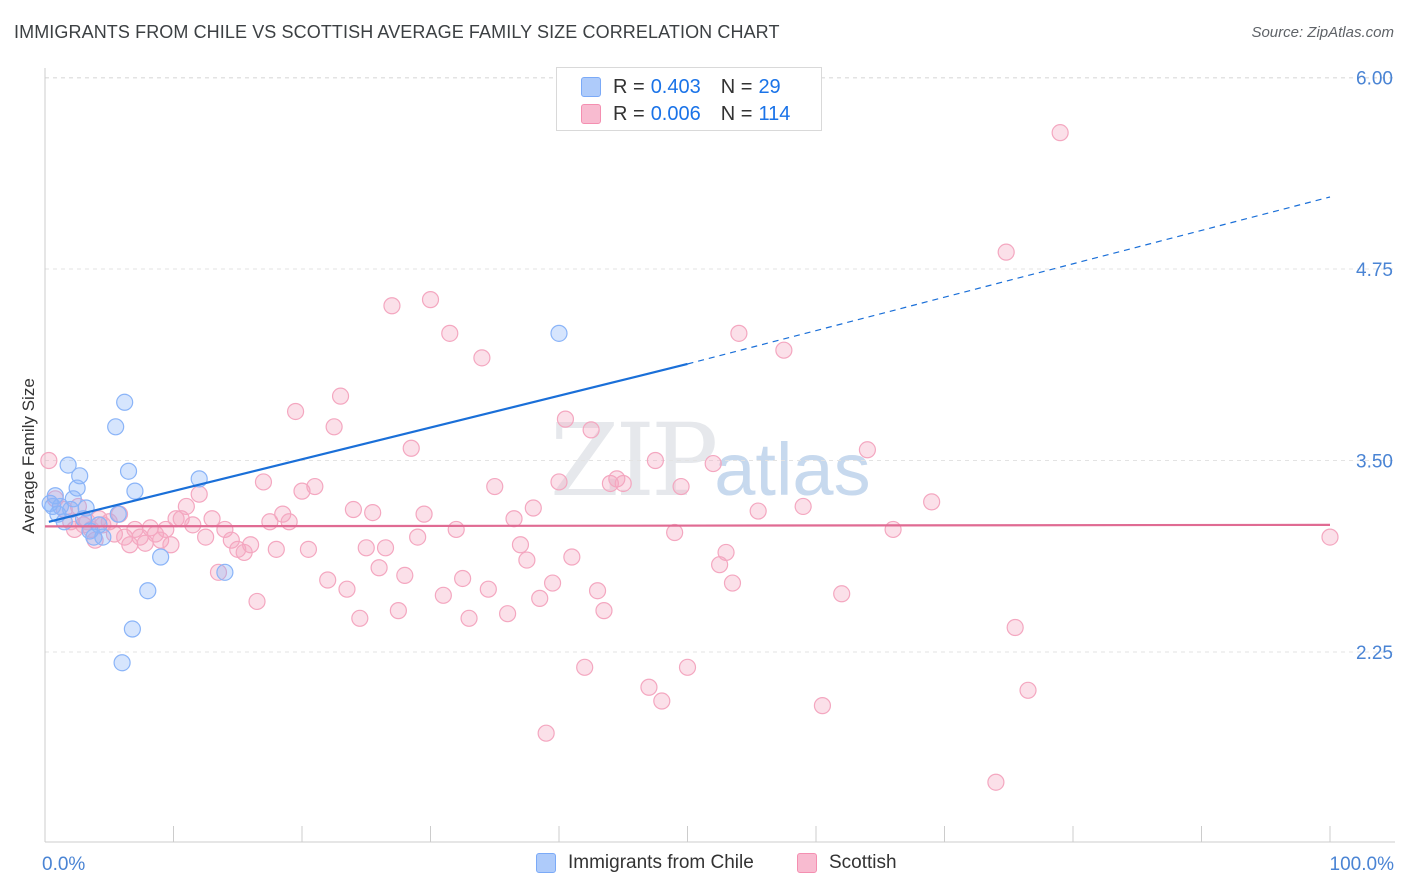 The height and width of the screenshot is (892, 1406). I want to click on stats-legend: R = 0.403 N = 29 R = 0.006 N = 114, so click(689, 99).